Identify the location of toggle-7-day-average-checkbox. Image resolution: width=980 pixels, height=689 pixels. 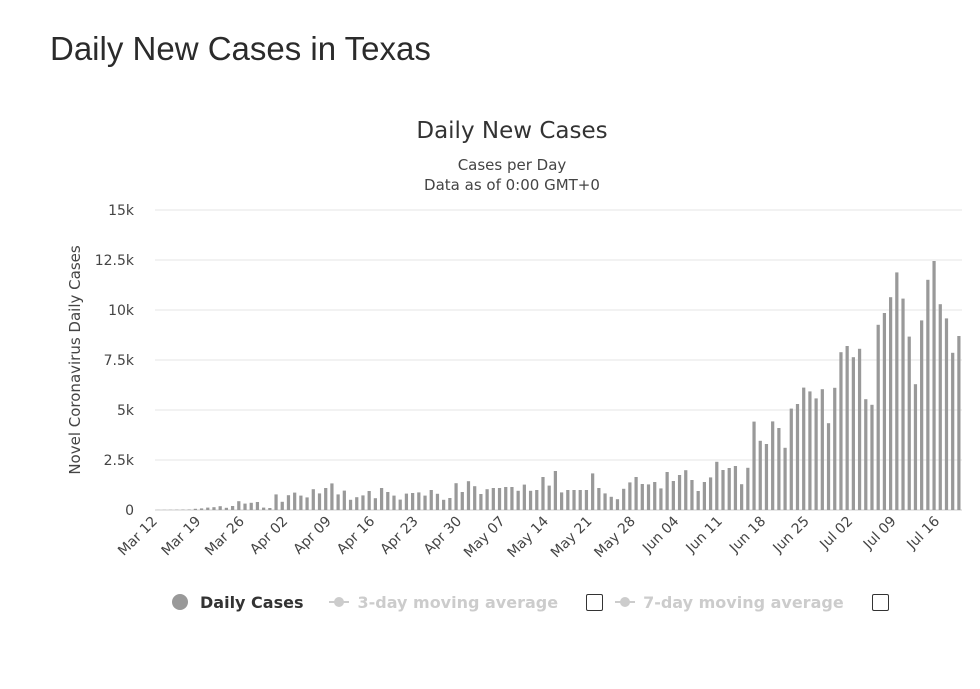
(880, 602).